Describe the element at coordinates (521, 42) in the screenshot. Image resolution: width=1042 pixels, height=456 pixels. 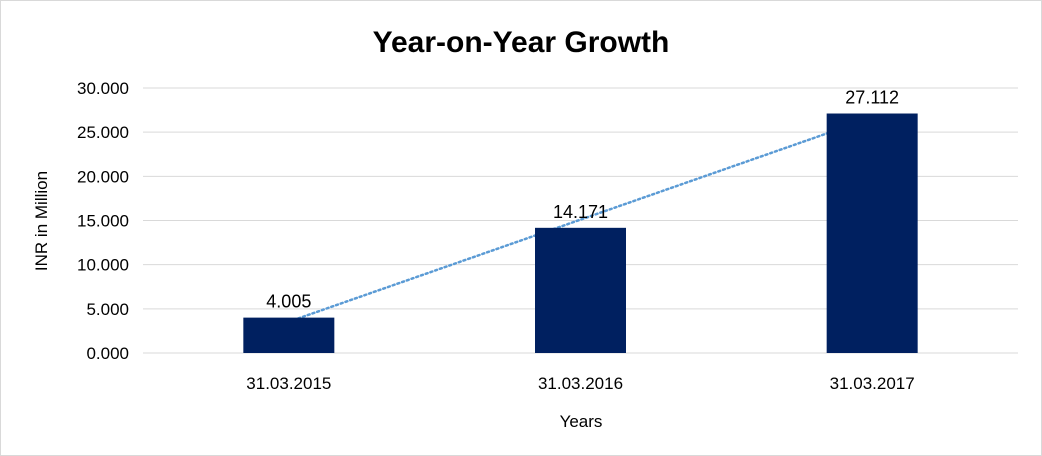
I see `chart-title: Year-on-Year Growth` at that location.